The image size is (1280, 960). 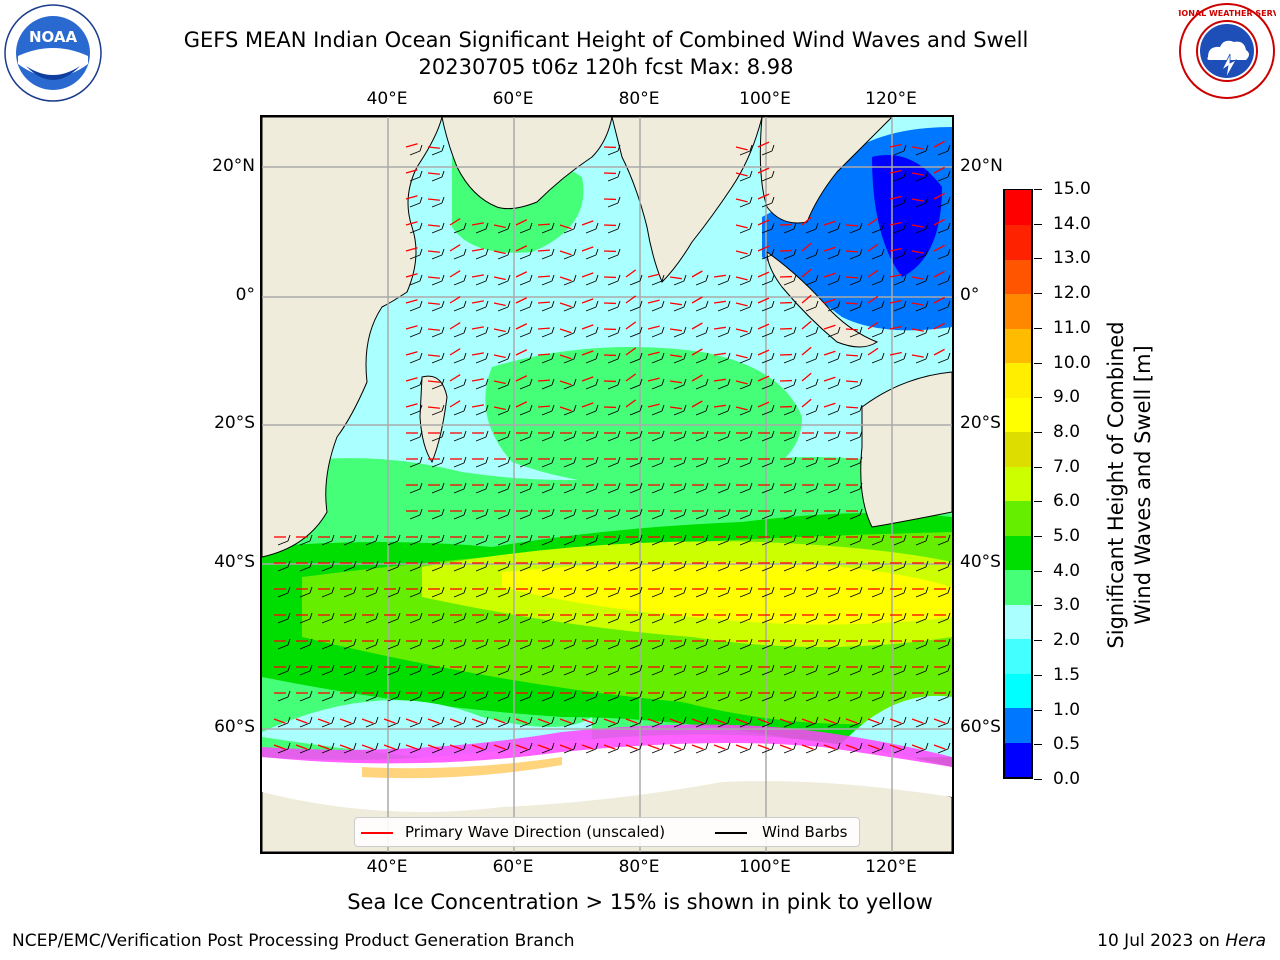 What do you see at coordinates (1018, 484) in the screenshot?
I see `colorbar` at bounding box center [1018, 484].